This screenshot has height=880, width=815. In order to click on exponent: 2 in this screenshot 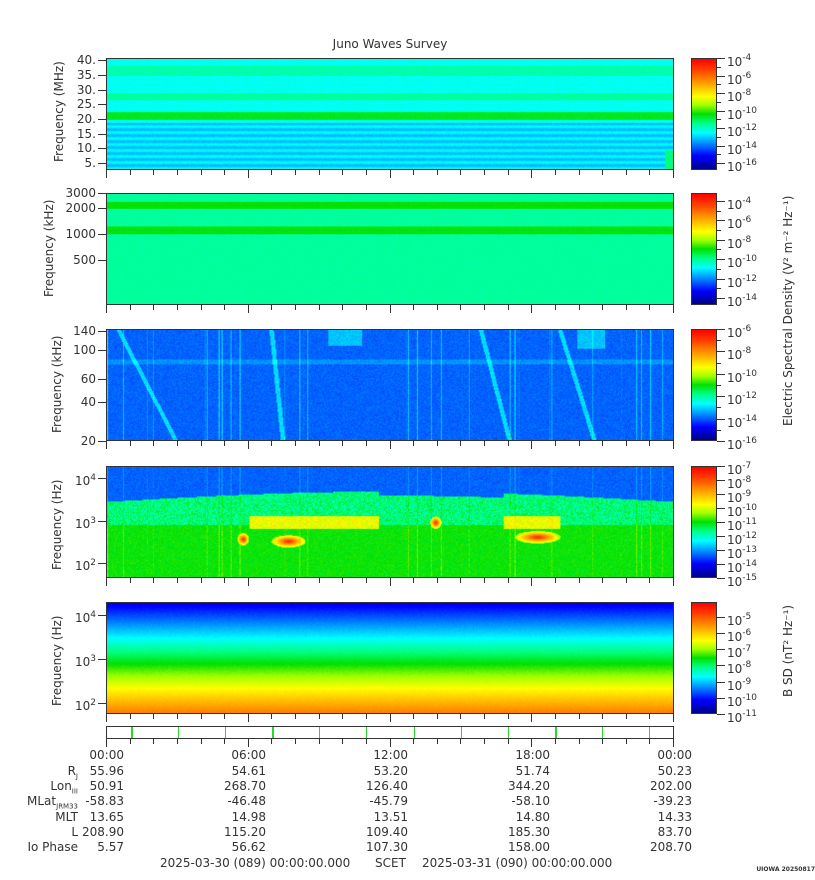, I will do `click(93, 563)`.